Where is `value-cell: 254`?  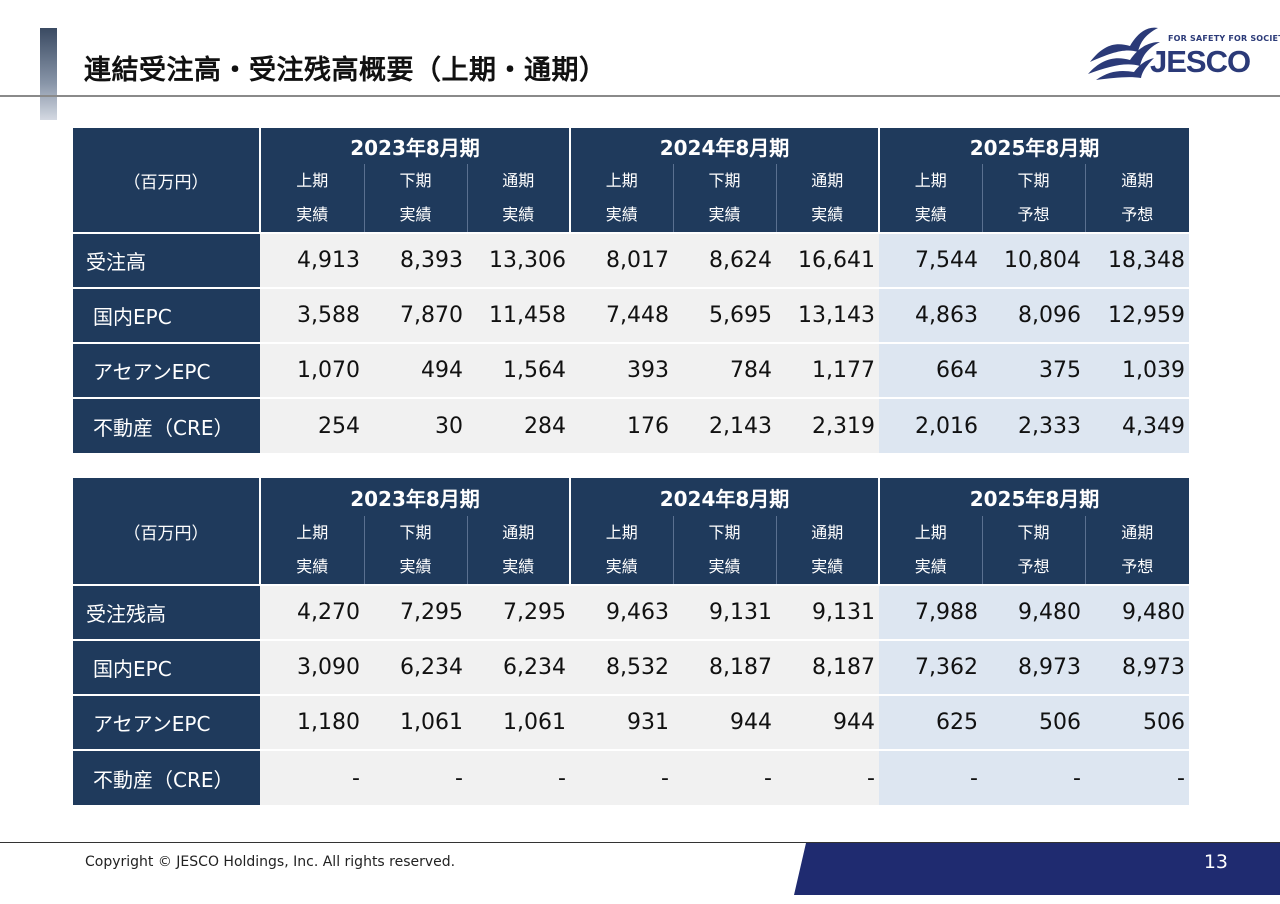 value-cell: 254 is located at coordinates (312, 425).